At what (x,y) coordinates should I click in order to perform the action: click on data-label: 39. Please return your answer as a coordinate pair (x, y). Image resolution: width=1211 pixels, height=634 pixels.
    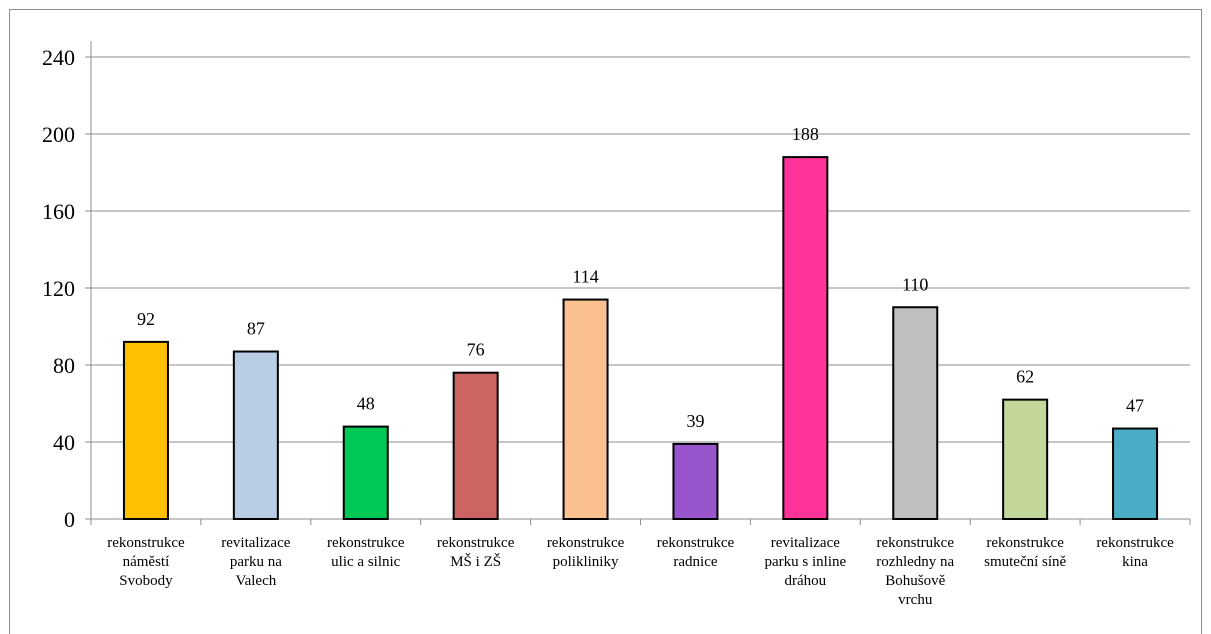
    Looking at the image, I should click on (695, 421).